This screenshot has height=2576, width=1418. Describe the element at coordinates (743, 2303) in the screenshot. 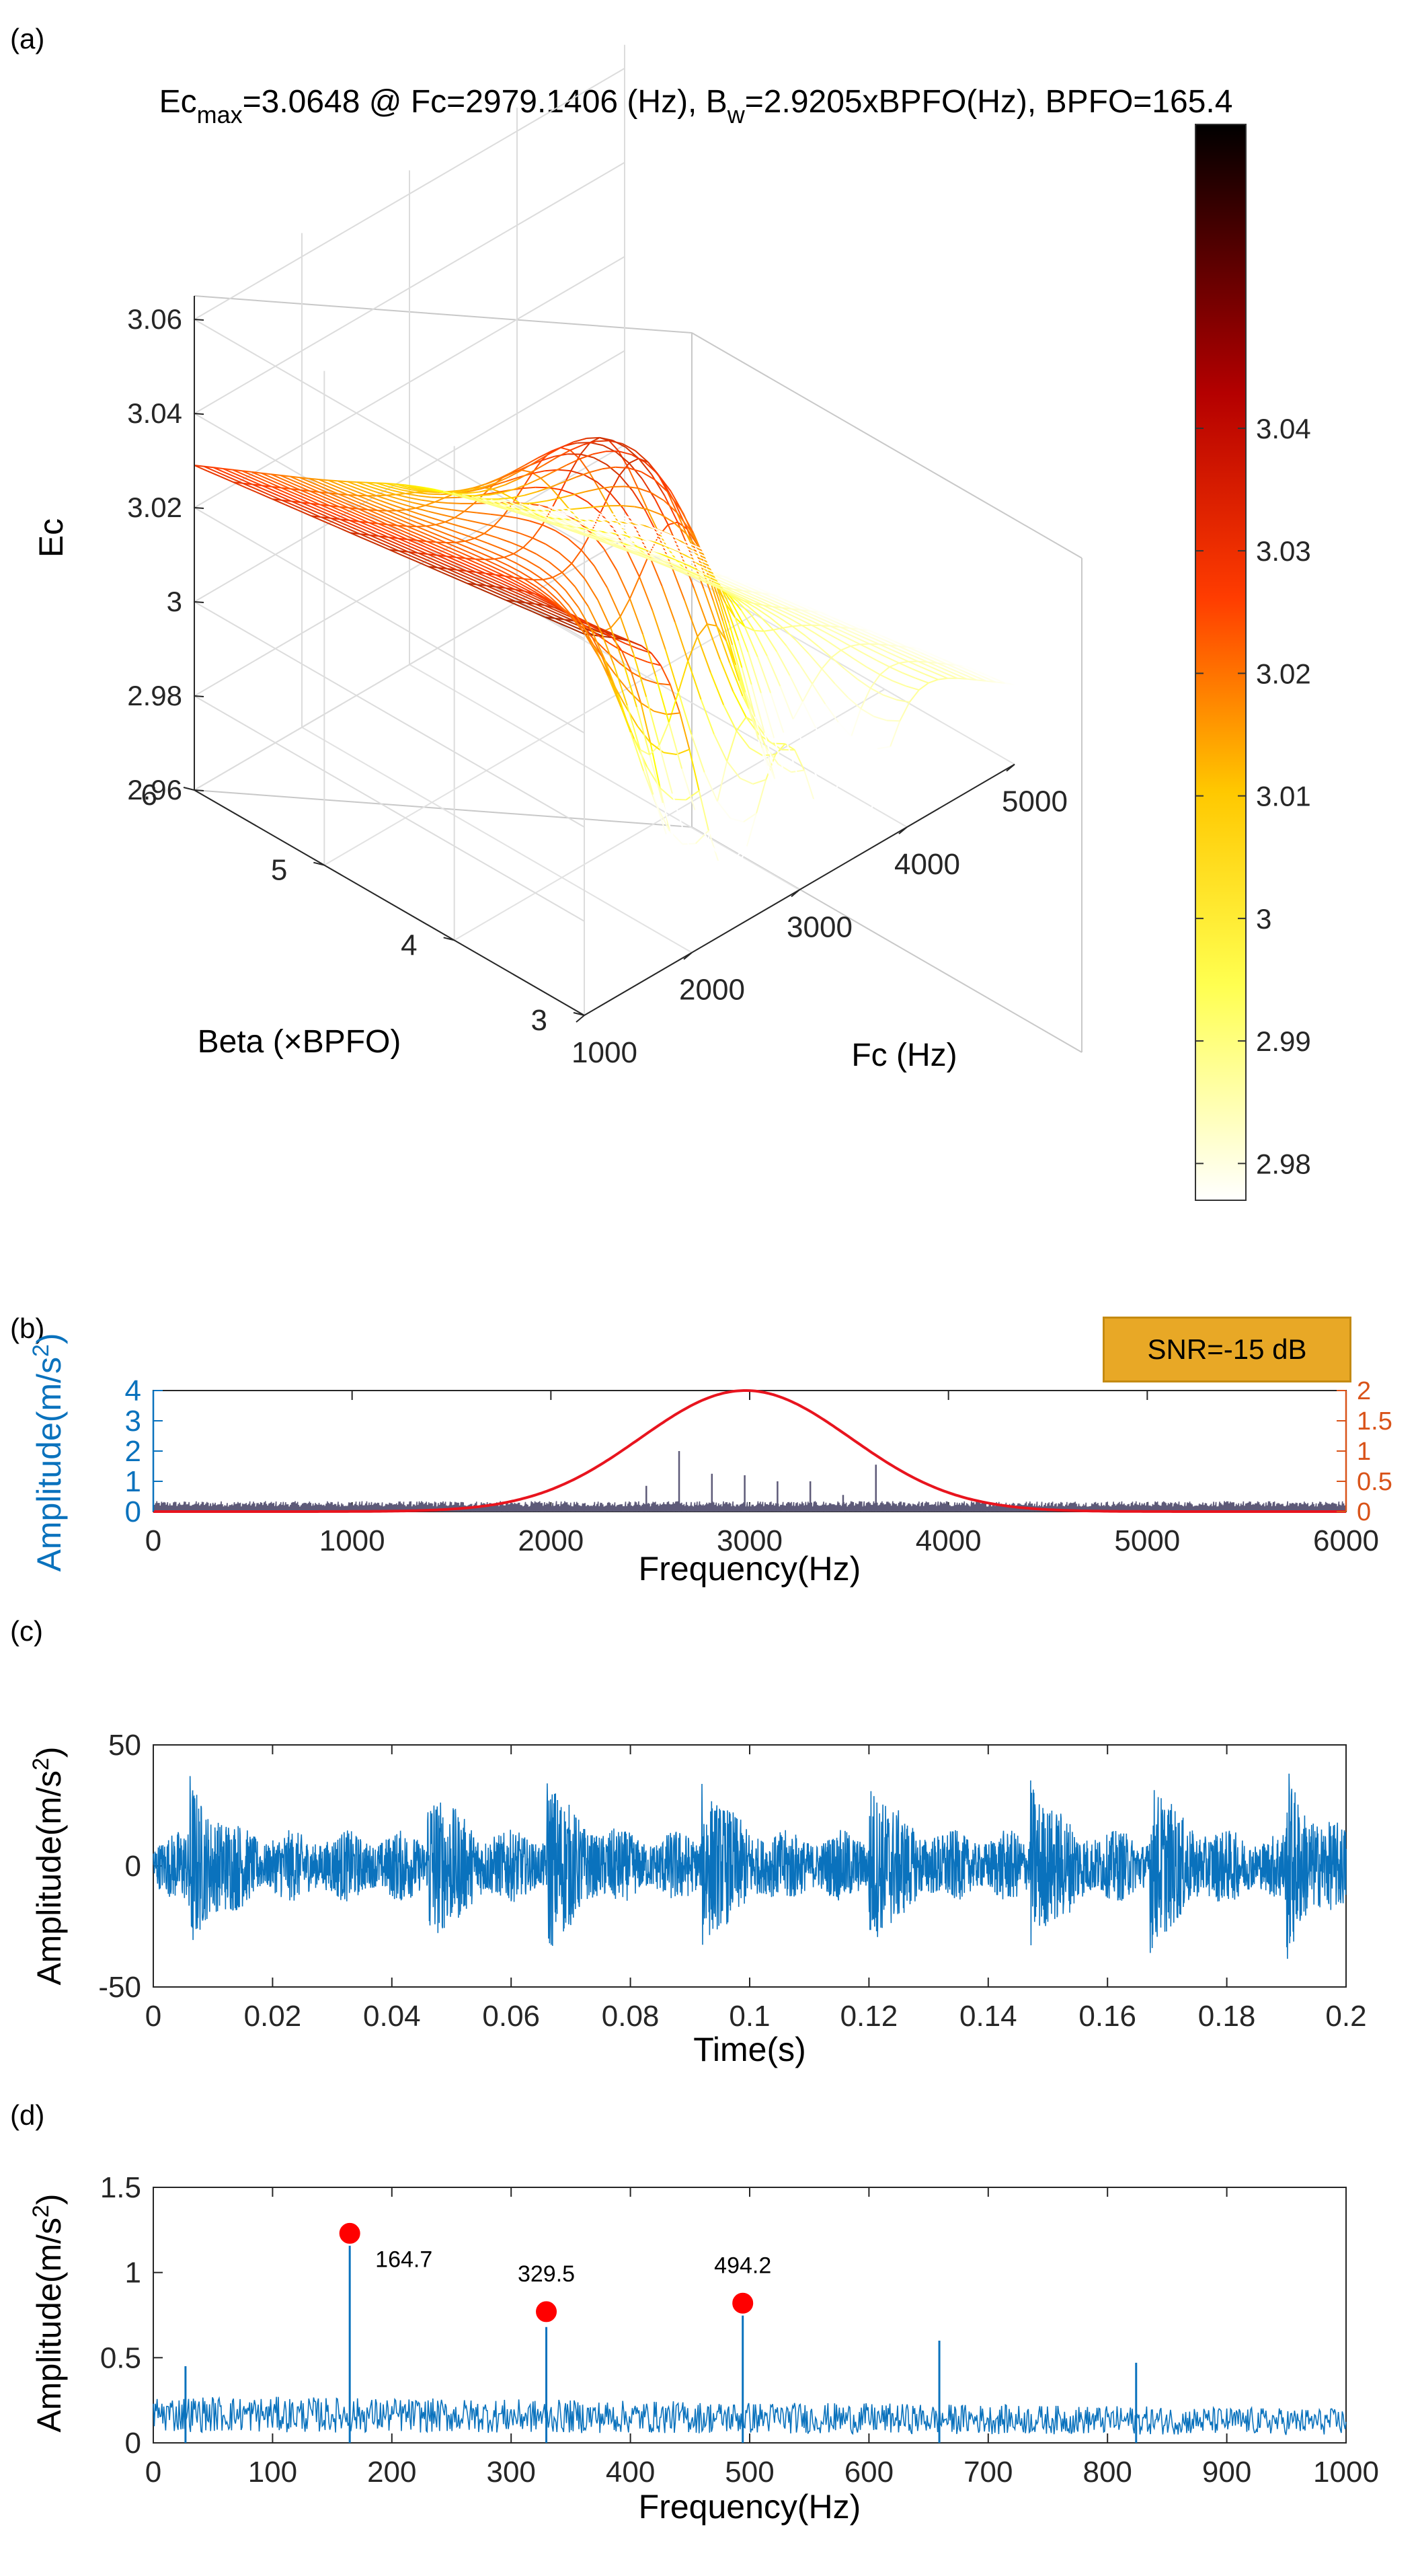

I see `harmonic-marker` at that location.